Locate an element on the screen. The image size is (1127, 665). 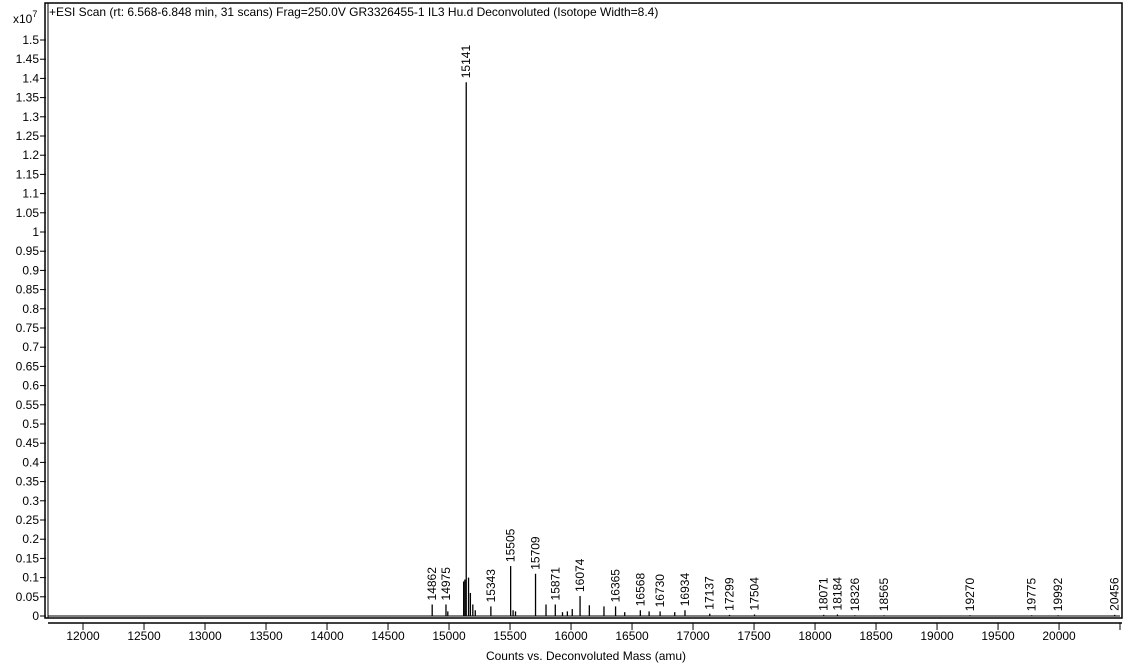
x-tick-label: 16500 is located at coordinates (632, 636).